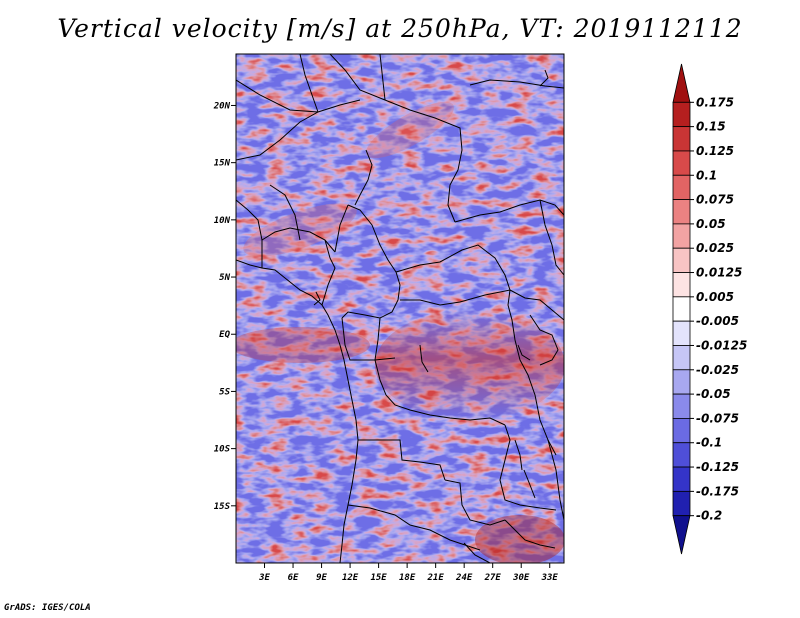  Describe the element at coordinates (706, 175) in the screenshot. I see `colorbar-label: 0.1` at that location.